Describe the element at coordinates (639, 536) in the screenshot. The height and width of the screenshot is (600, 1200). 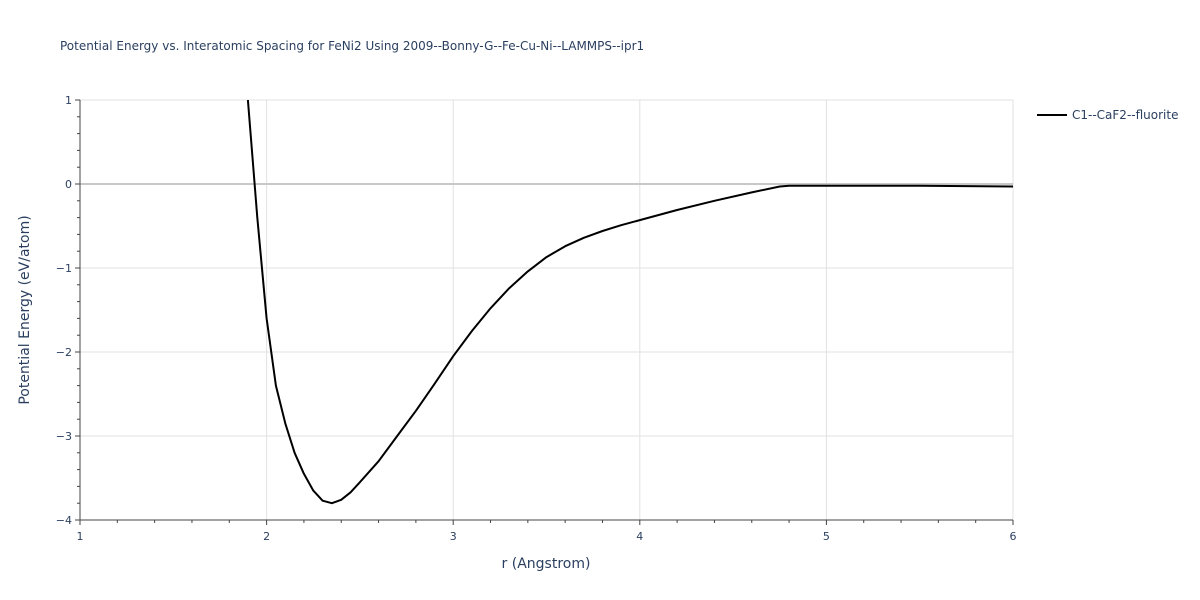
I see `x-tick-label: 4` at that location.